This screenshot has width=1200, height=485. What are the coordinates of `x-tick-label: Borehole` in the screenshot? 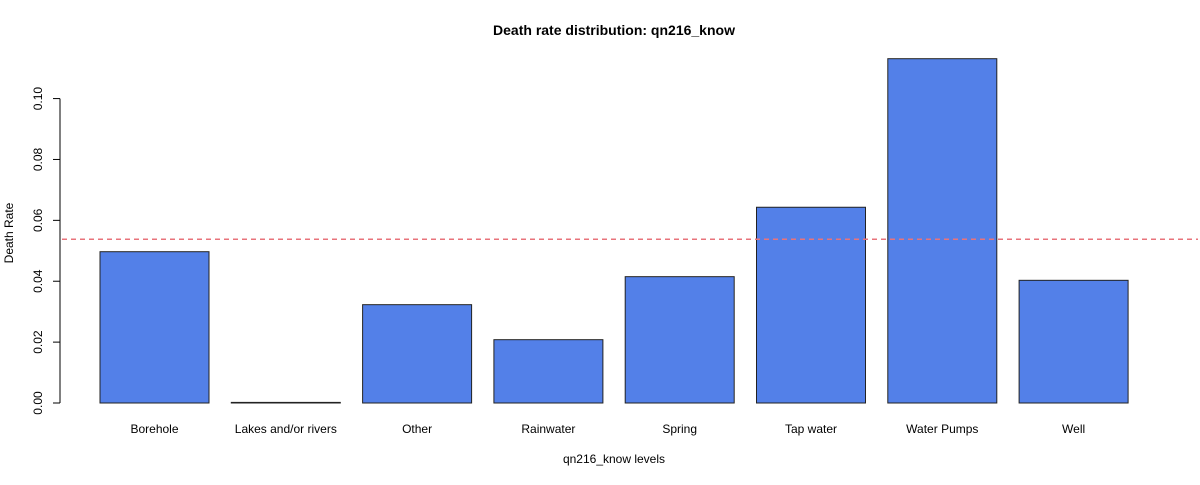 It's located at (154, 429).